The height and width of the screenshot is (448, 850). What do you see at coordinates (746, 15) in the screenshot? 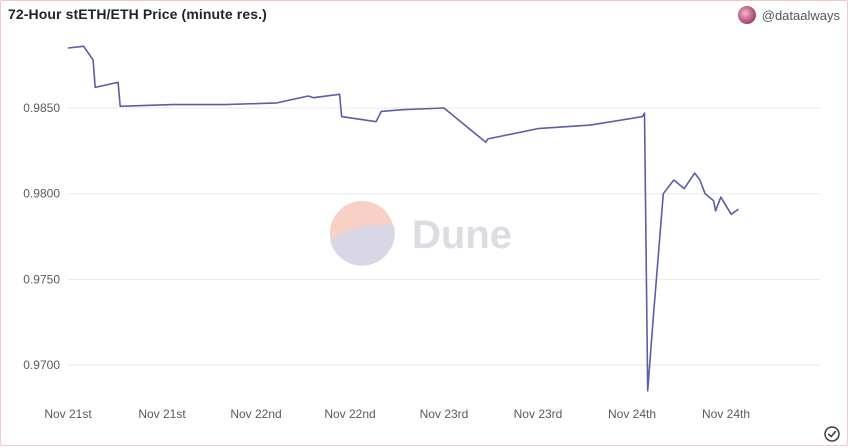
I see `avatar` at bounding box center [746, 15].